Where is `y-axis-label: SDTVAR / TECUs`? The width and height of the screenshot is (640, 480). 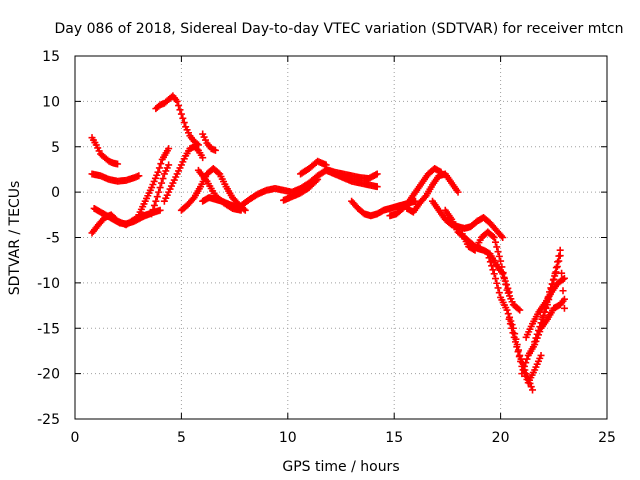 y-axis-label: SDTVAR / TECUs is located at coordinates (15, 238).